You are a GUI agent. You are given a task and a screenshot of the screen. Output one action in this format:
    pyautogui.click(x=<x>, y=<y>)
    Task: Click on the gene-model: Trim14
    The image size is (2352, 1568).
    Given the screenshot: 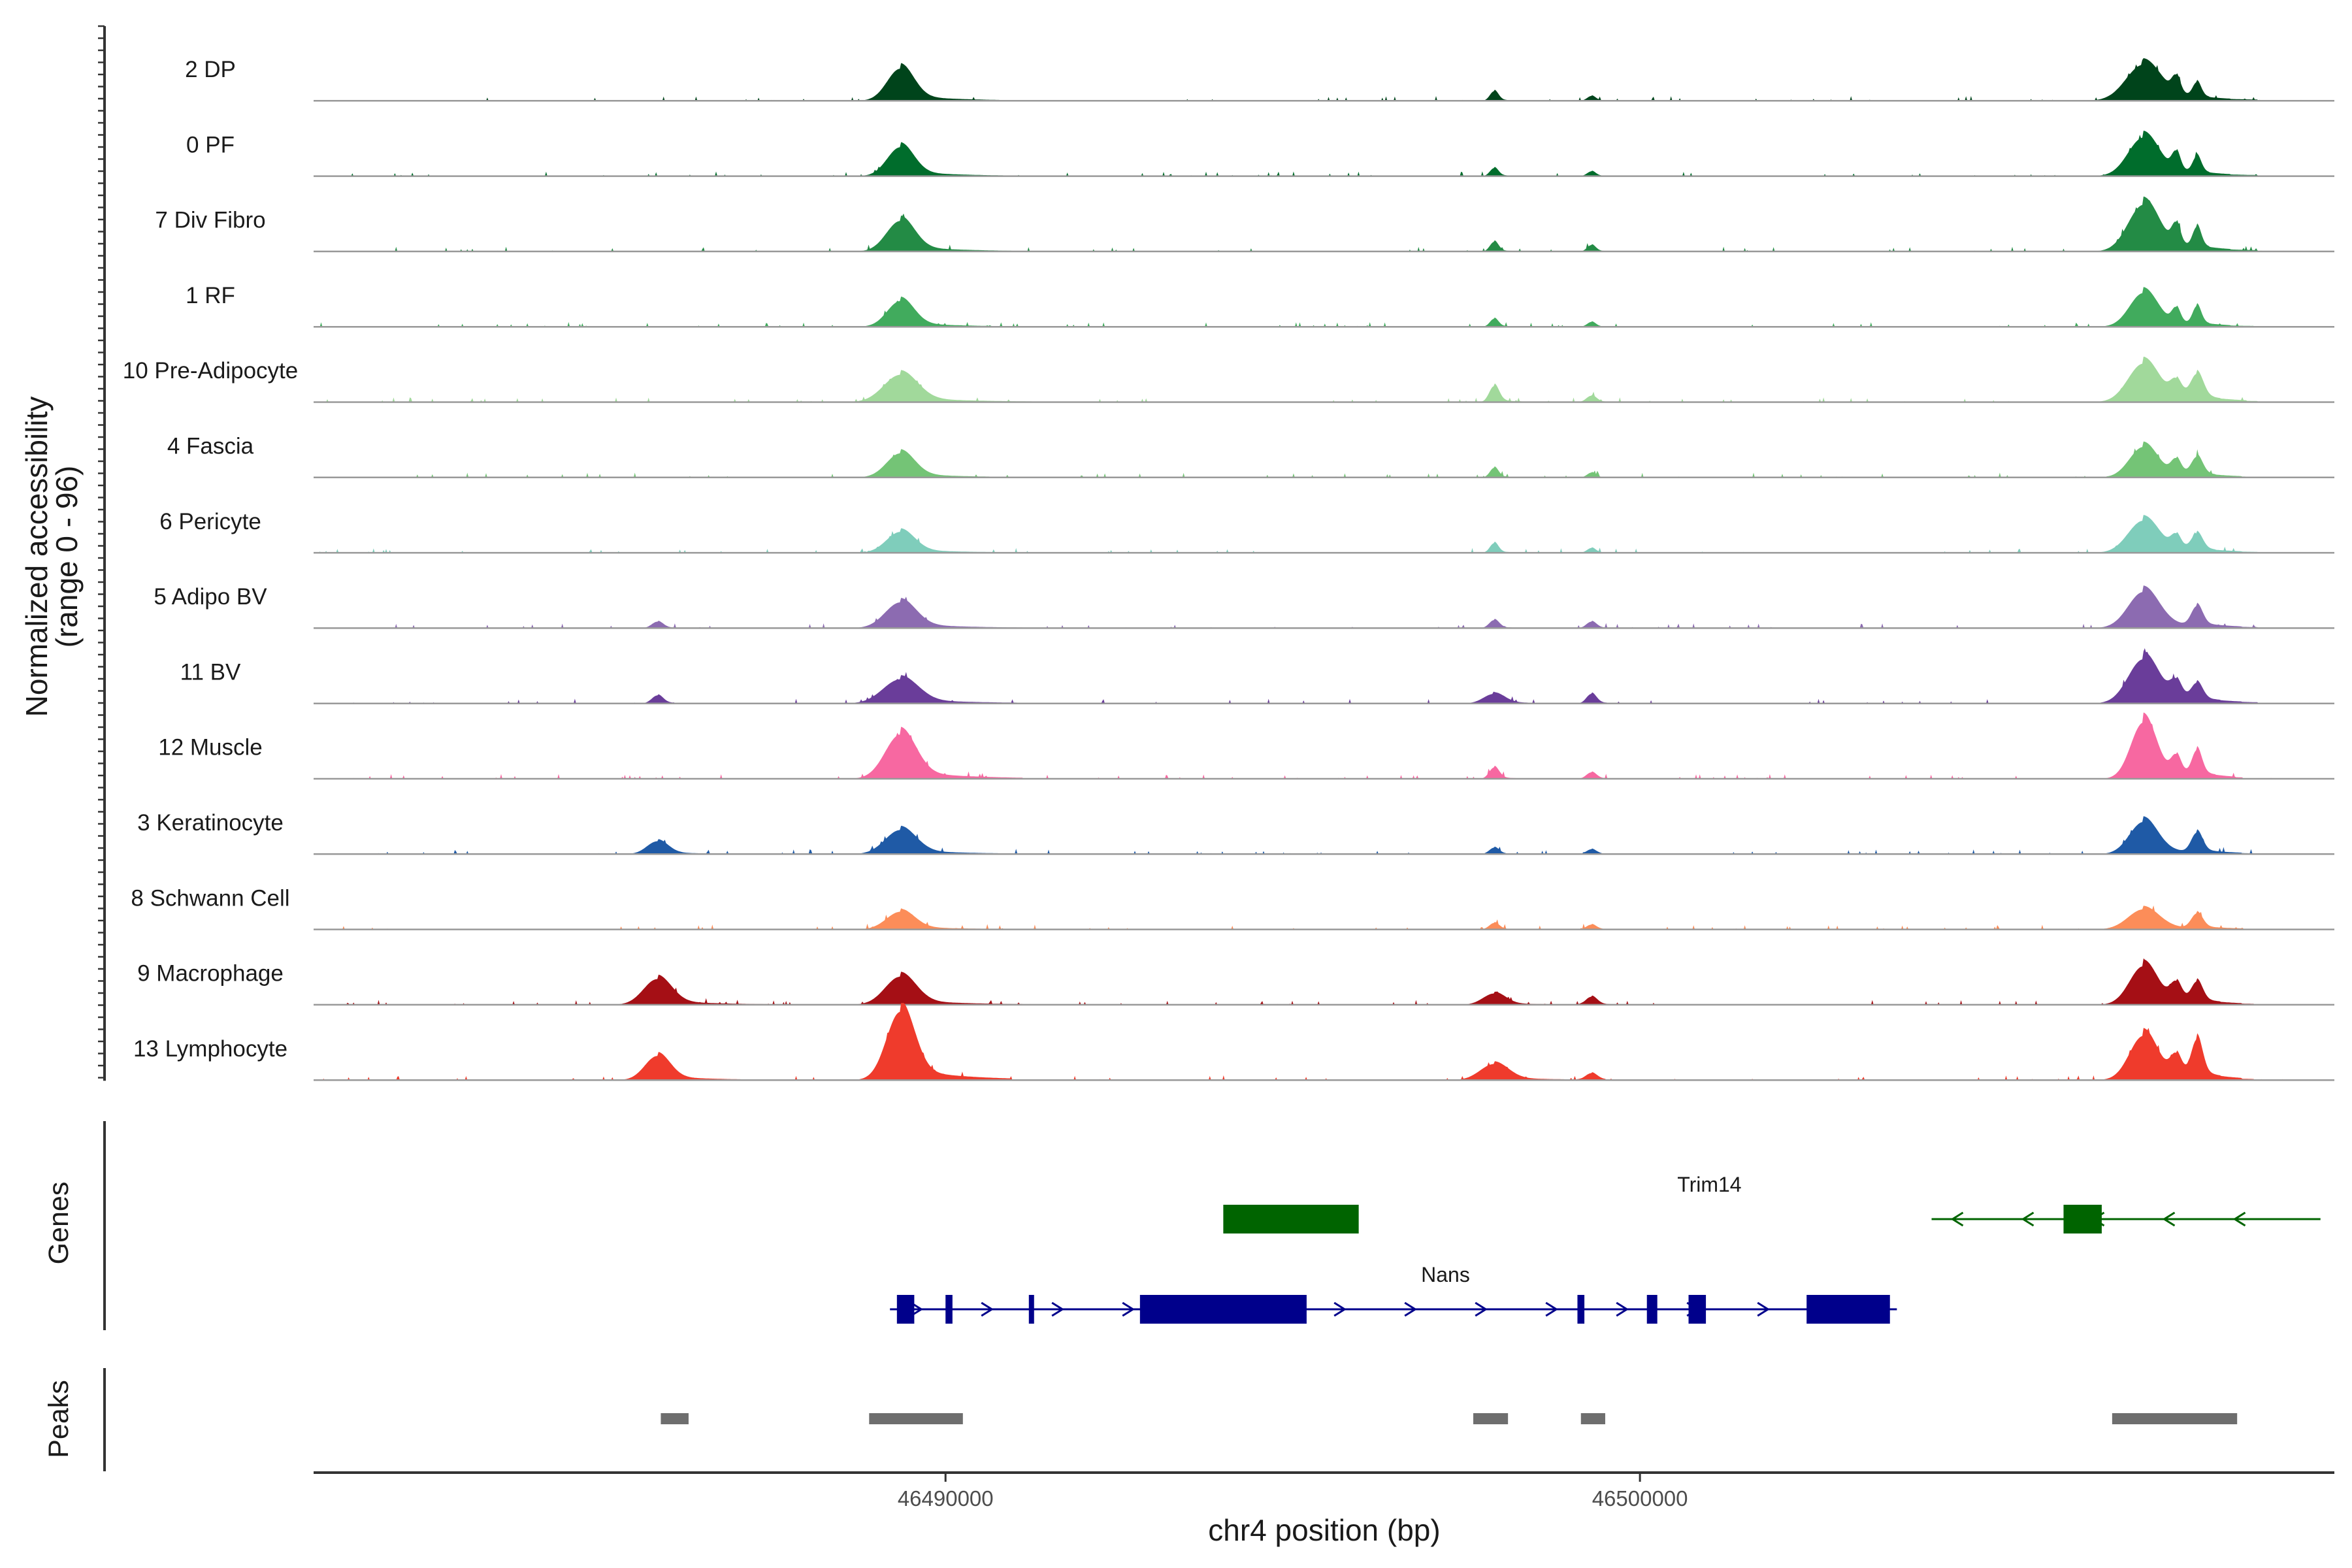 What is the action you would take?
    pyautogui.click(x=1772, y=1203)
    